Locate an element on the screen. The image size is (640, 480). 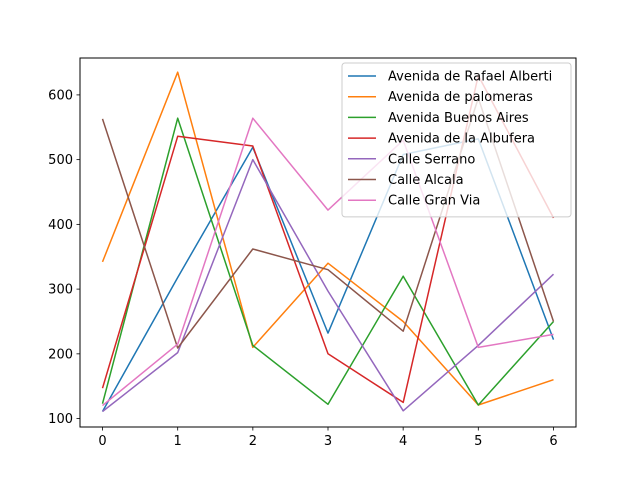
x-tick-label: 0 is located at coordinates (102, 441).